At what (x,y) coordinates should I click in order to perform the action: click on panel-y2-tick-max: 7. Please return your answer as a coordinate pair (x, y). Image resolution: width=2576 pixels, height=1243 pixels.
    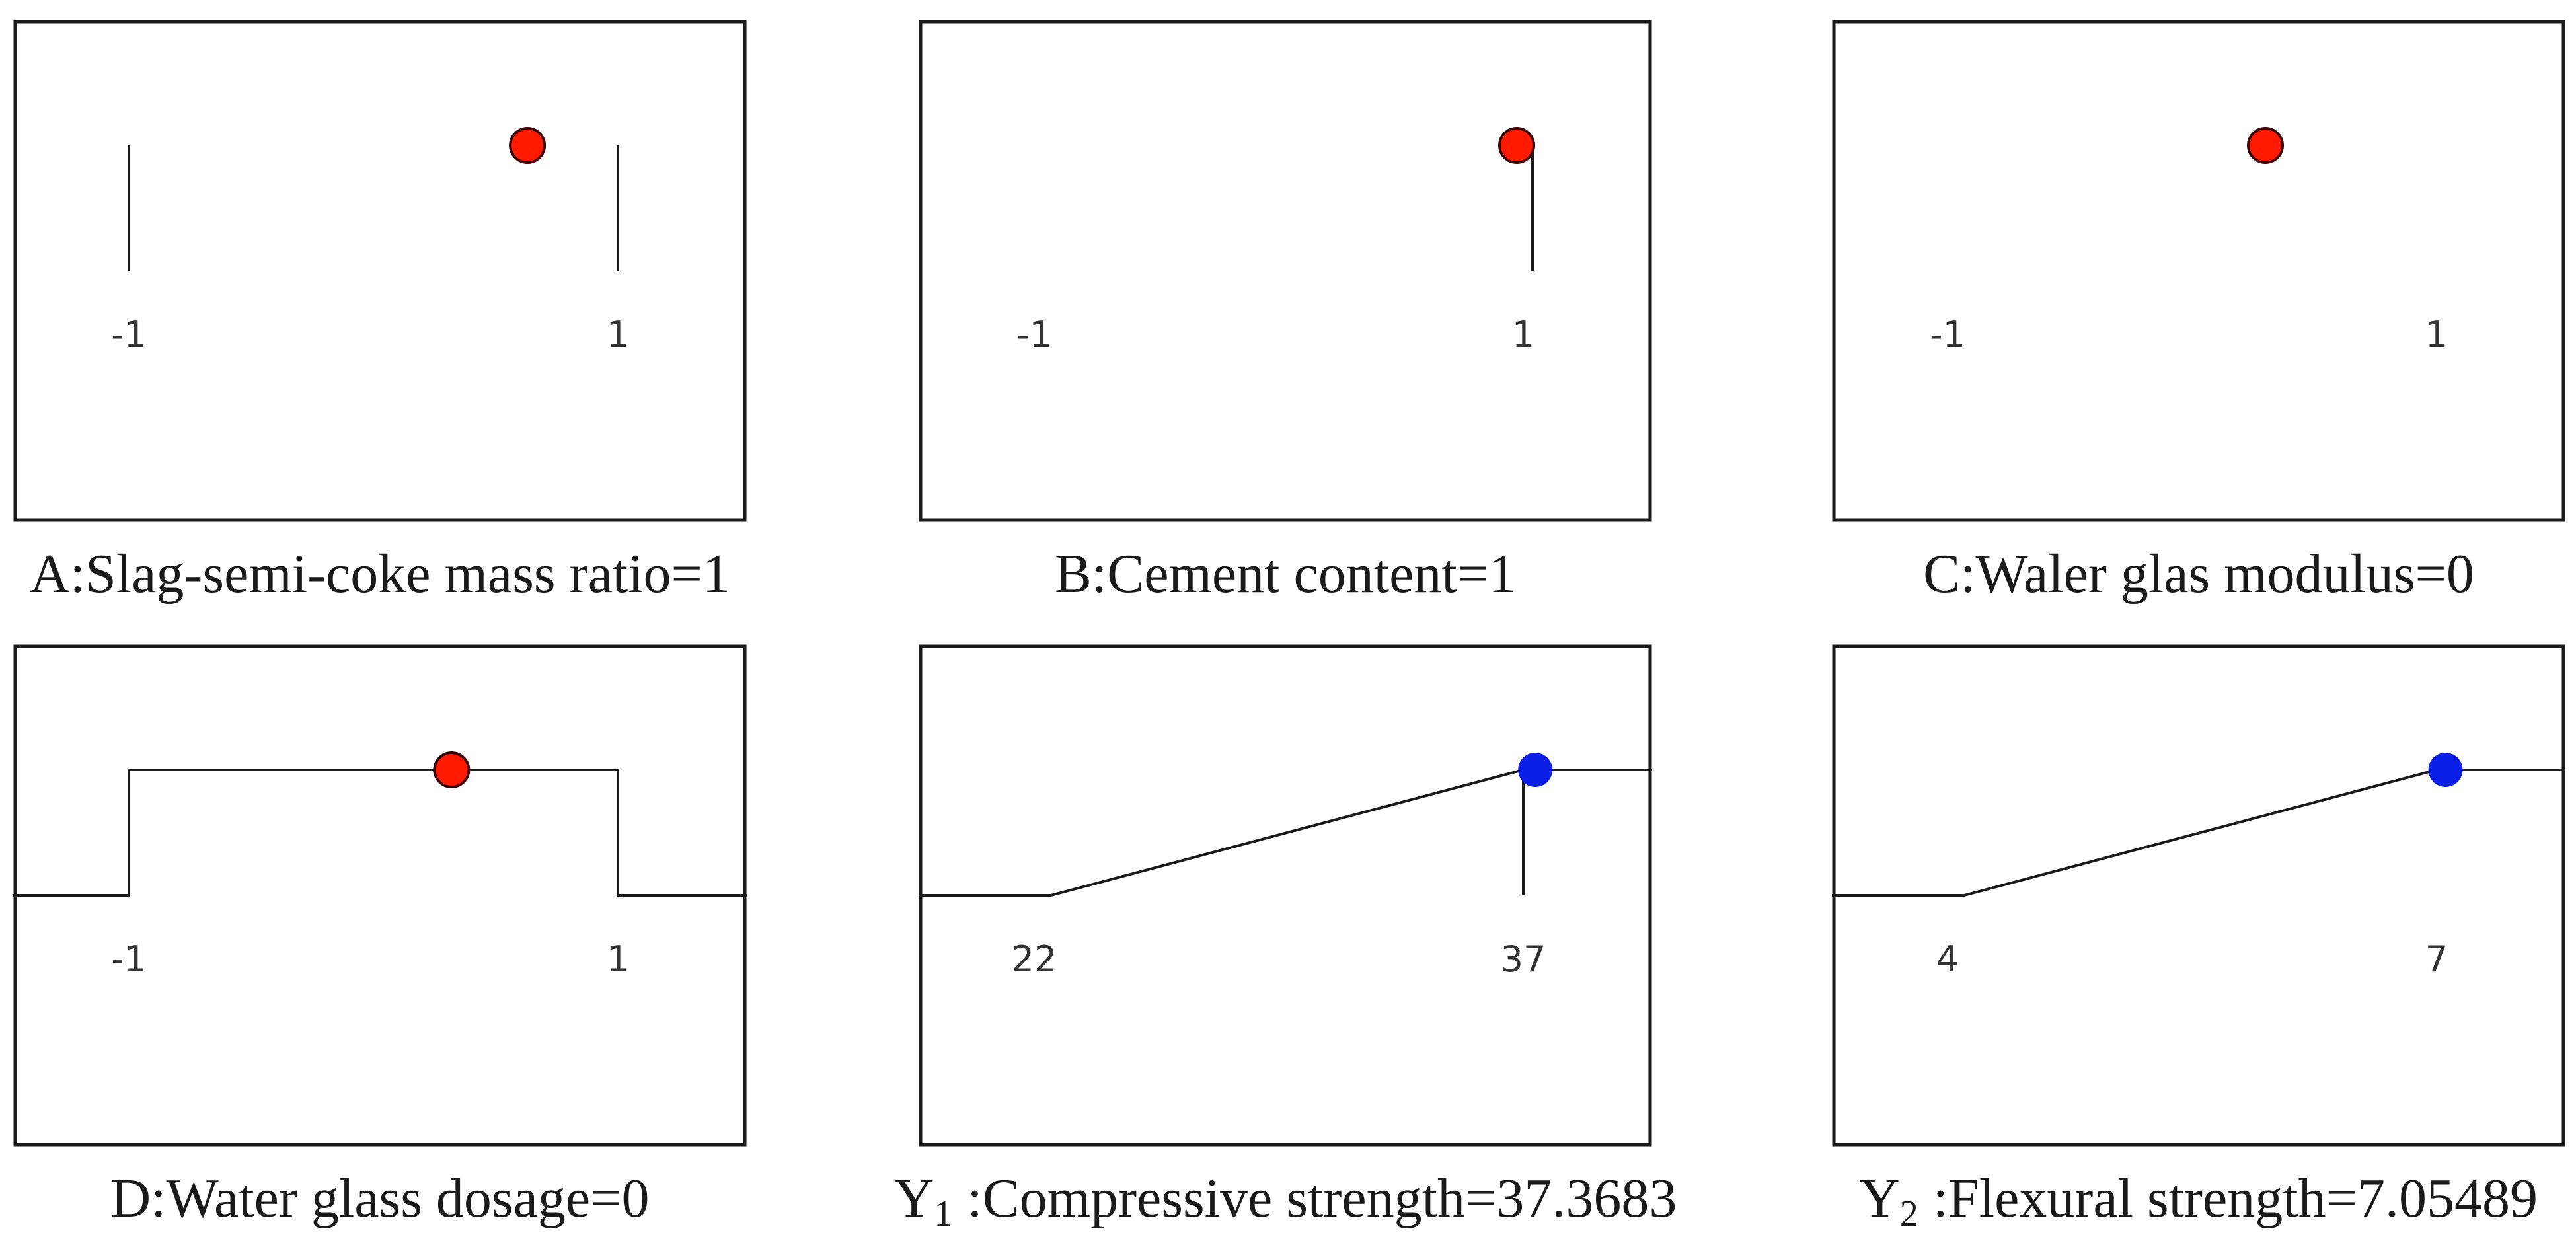
    Looking at the image, I should click on (2437, 959).